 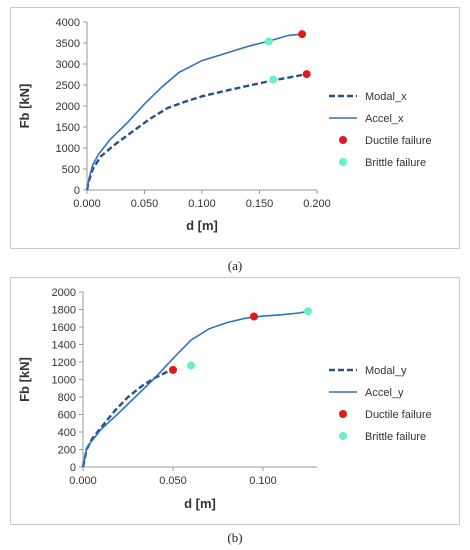 I want to click on y-tick-label: 500, so click(x=71, y=170).